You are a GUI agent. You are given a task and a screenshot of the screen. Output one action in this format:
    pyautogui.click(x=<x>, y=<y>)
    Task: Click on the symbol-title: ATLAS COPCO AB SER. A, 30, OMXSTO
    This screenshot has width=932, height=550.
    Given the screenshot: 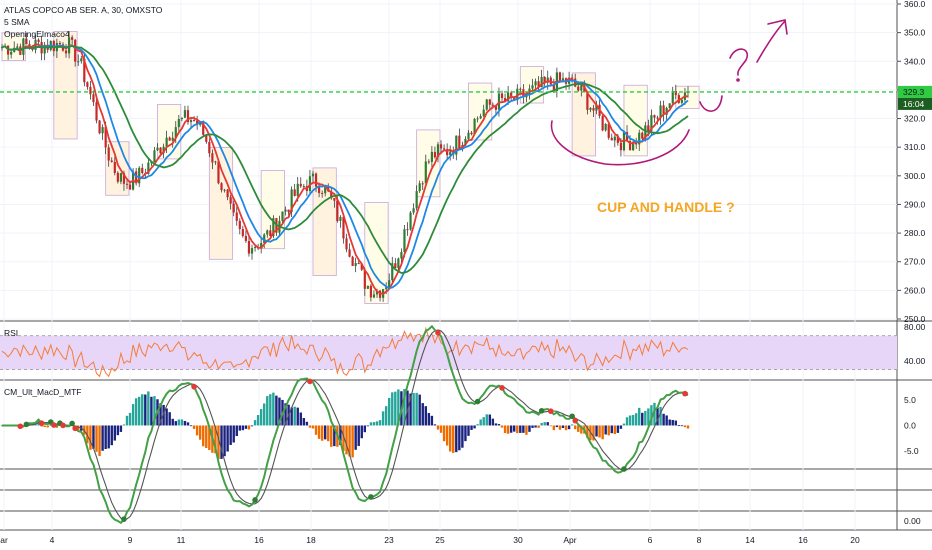 What is the action you would take?
    pyautogui.click(x=83, y=10)
    